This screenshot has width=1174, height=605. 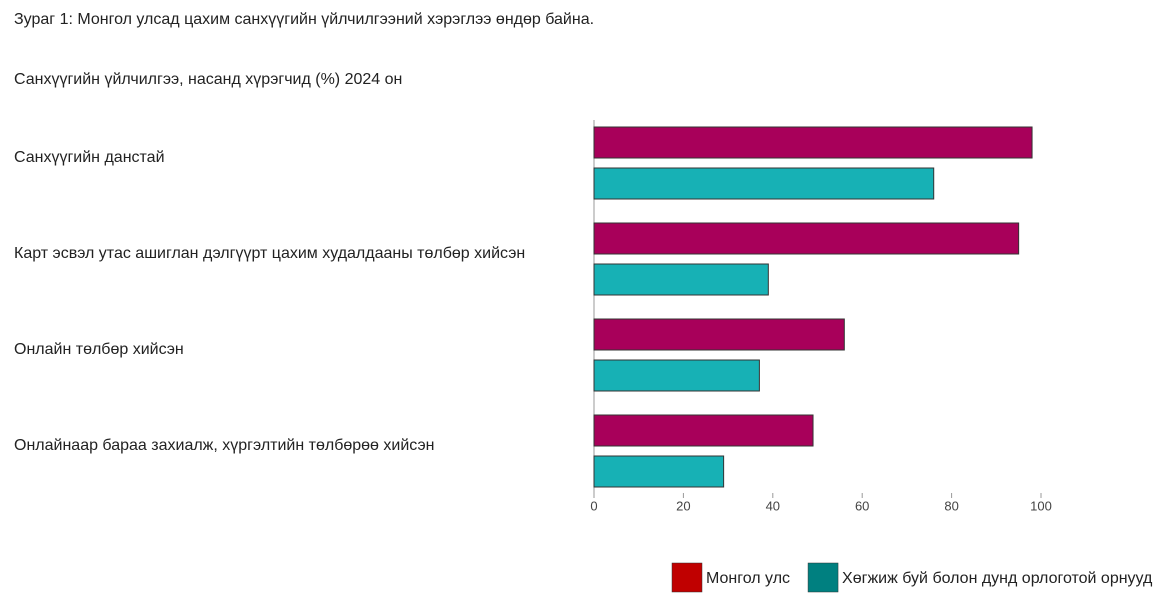 I want to click on legend-label: Хөгжиж буй болон дунд орлоготой орнууд, so click(x=997, y=578).